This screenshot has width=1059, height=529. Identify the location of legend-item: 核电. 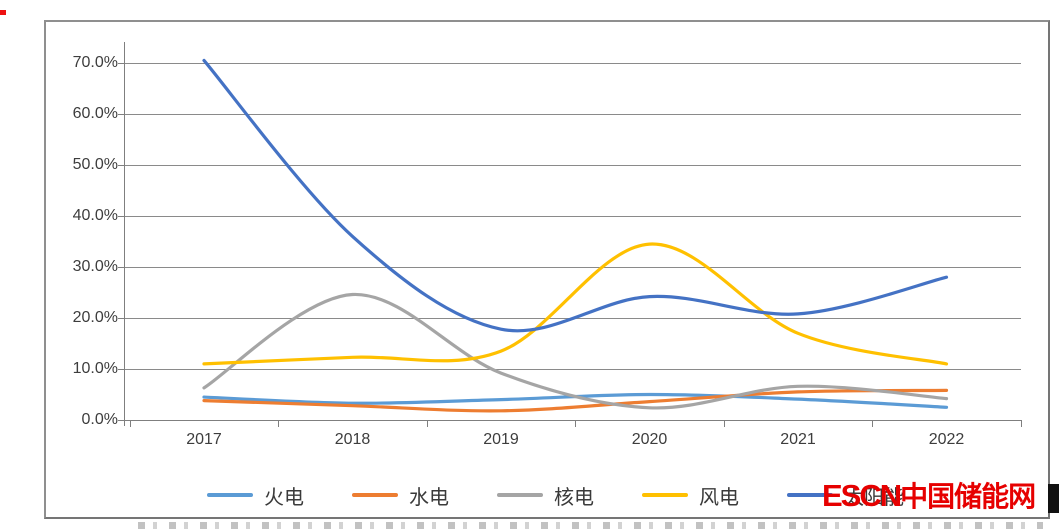
(545, 495).